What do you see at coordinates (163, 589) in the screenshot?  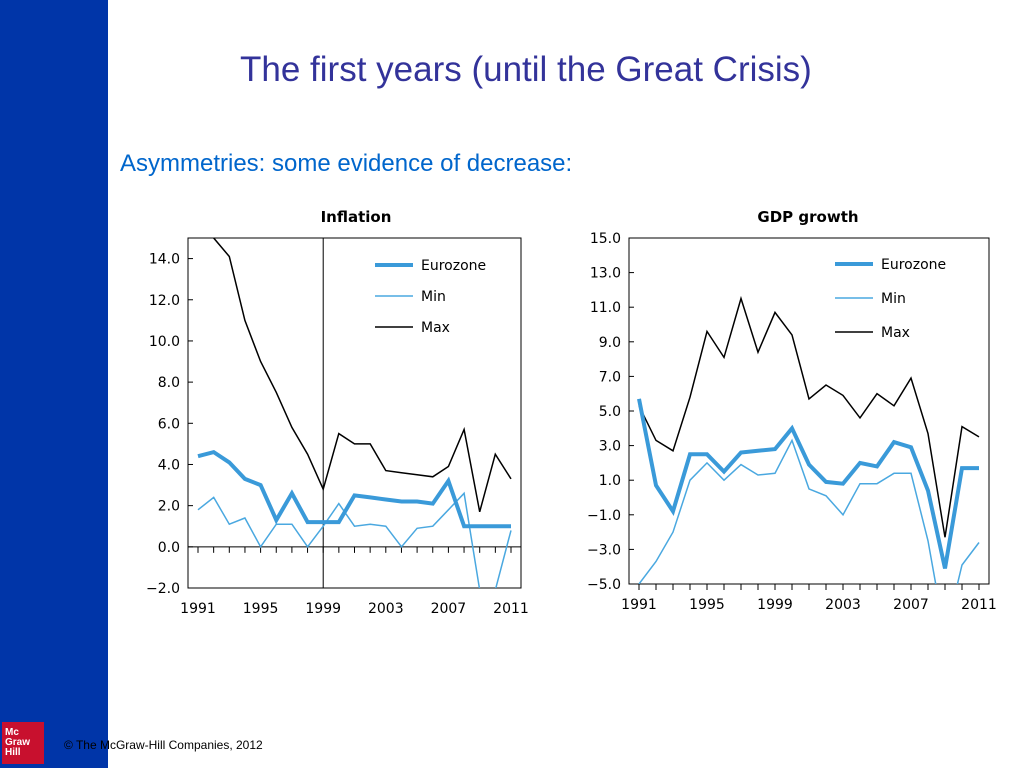 I see `y-tick-label: −2.0` at bounding box center [163, 589].